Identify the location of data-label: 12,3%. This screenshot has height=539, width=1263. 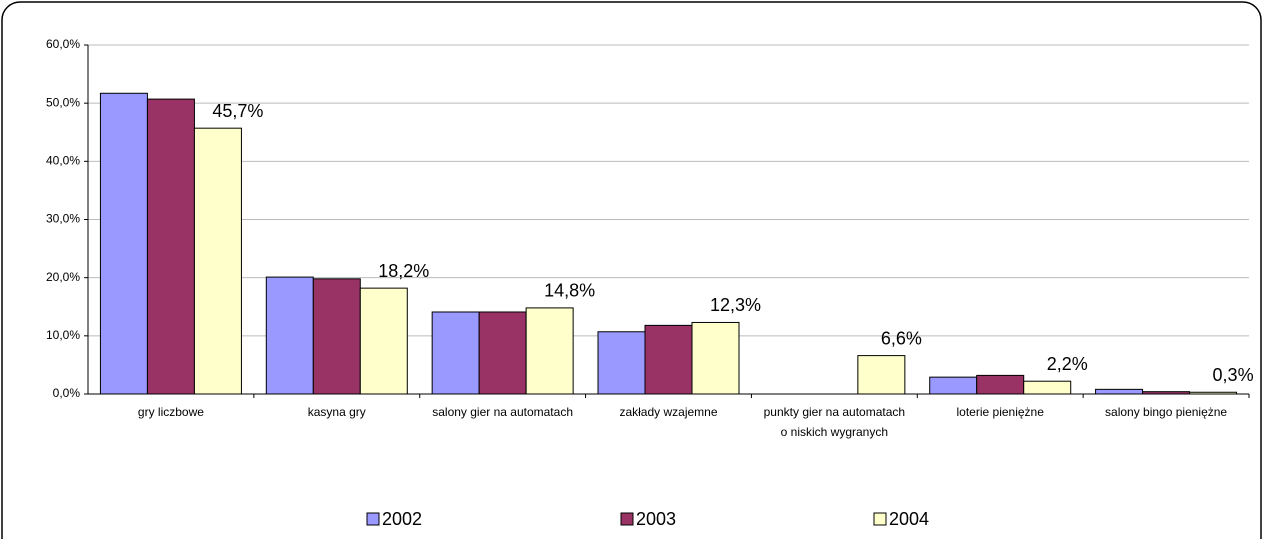
(735, 305).